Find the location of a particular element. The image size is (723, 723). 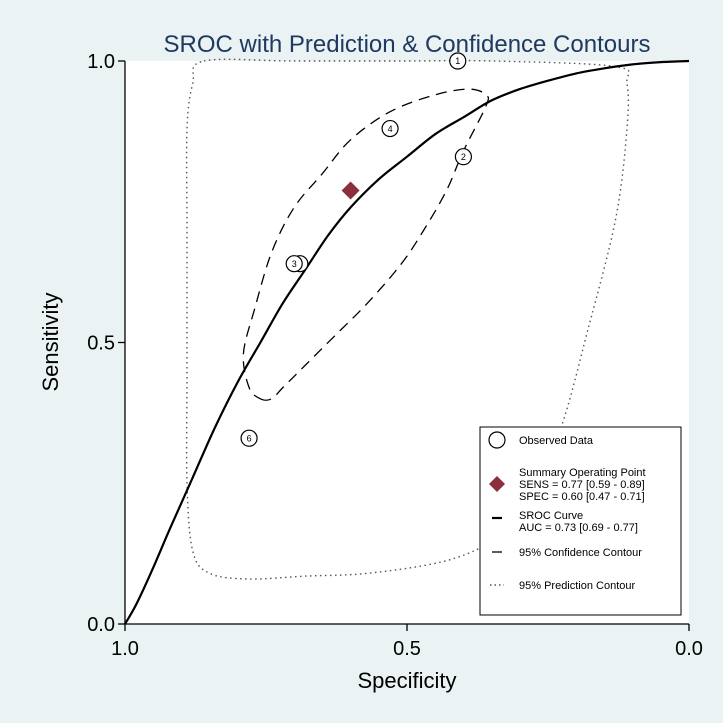

observed-point-4: 4 is located at coordinates (390, 128).